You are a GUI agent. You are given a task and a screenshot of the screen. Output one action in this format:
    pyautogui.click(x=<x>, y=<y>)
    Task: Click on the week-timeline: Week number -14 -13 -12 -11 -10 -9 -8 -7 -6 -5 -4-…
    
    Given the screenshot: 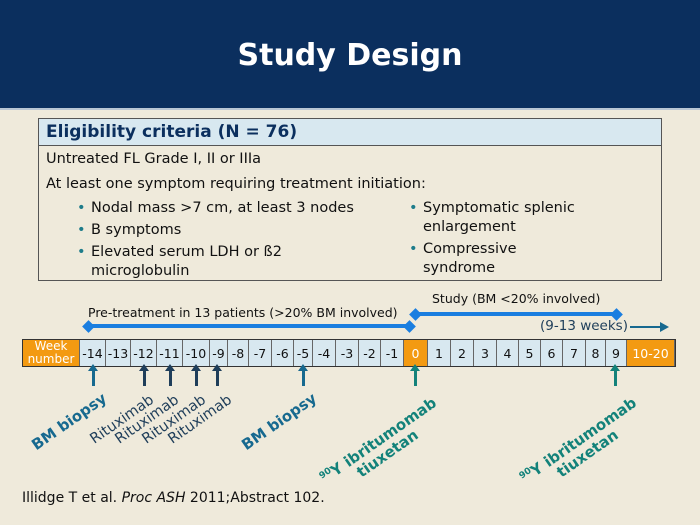 What is the action you would take?
    pyautogui.click(x=349, y=353)
    